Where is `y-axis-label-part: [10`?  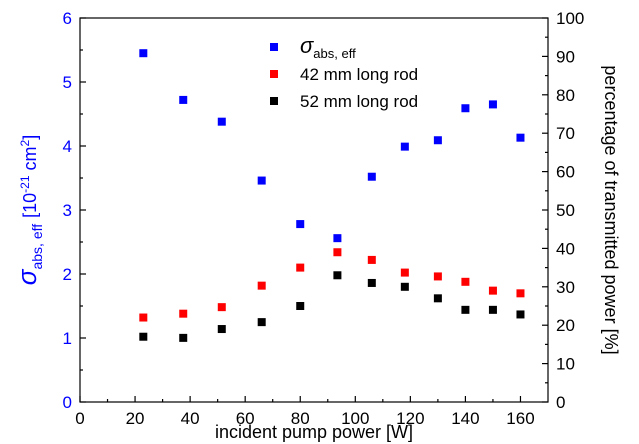
y-axis-label-part: [10 is located at coordinates (30, 205).